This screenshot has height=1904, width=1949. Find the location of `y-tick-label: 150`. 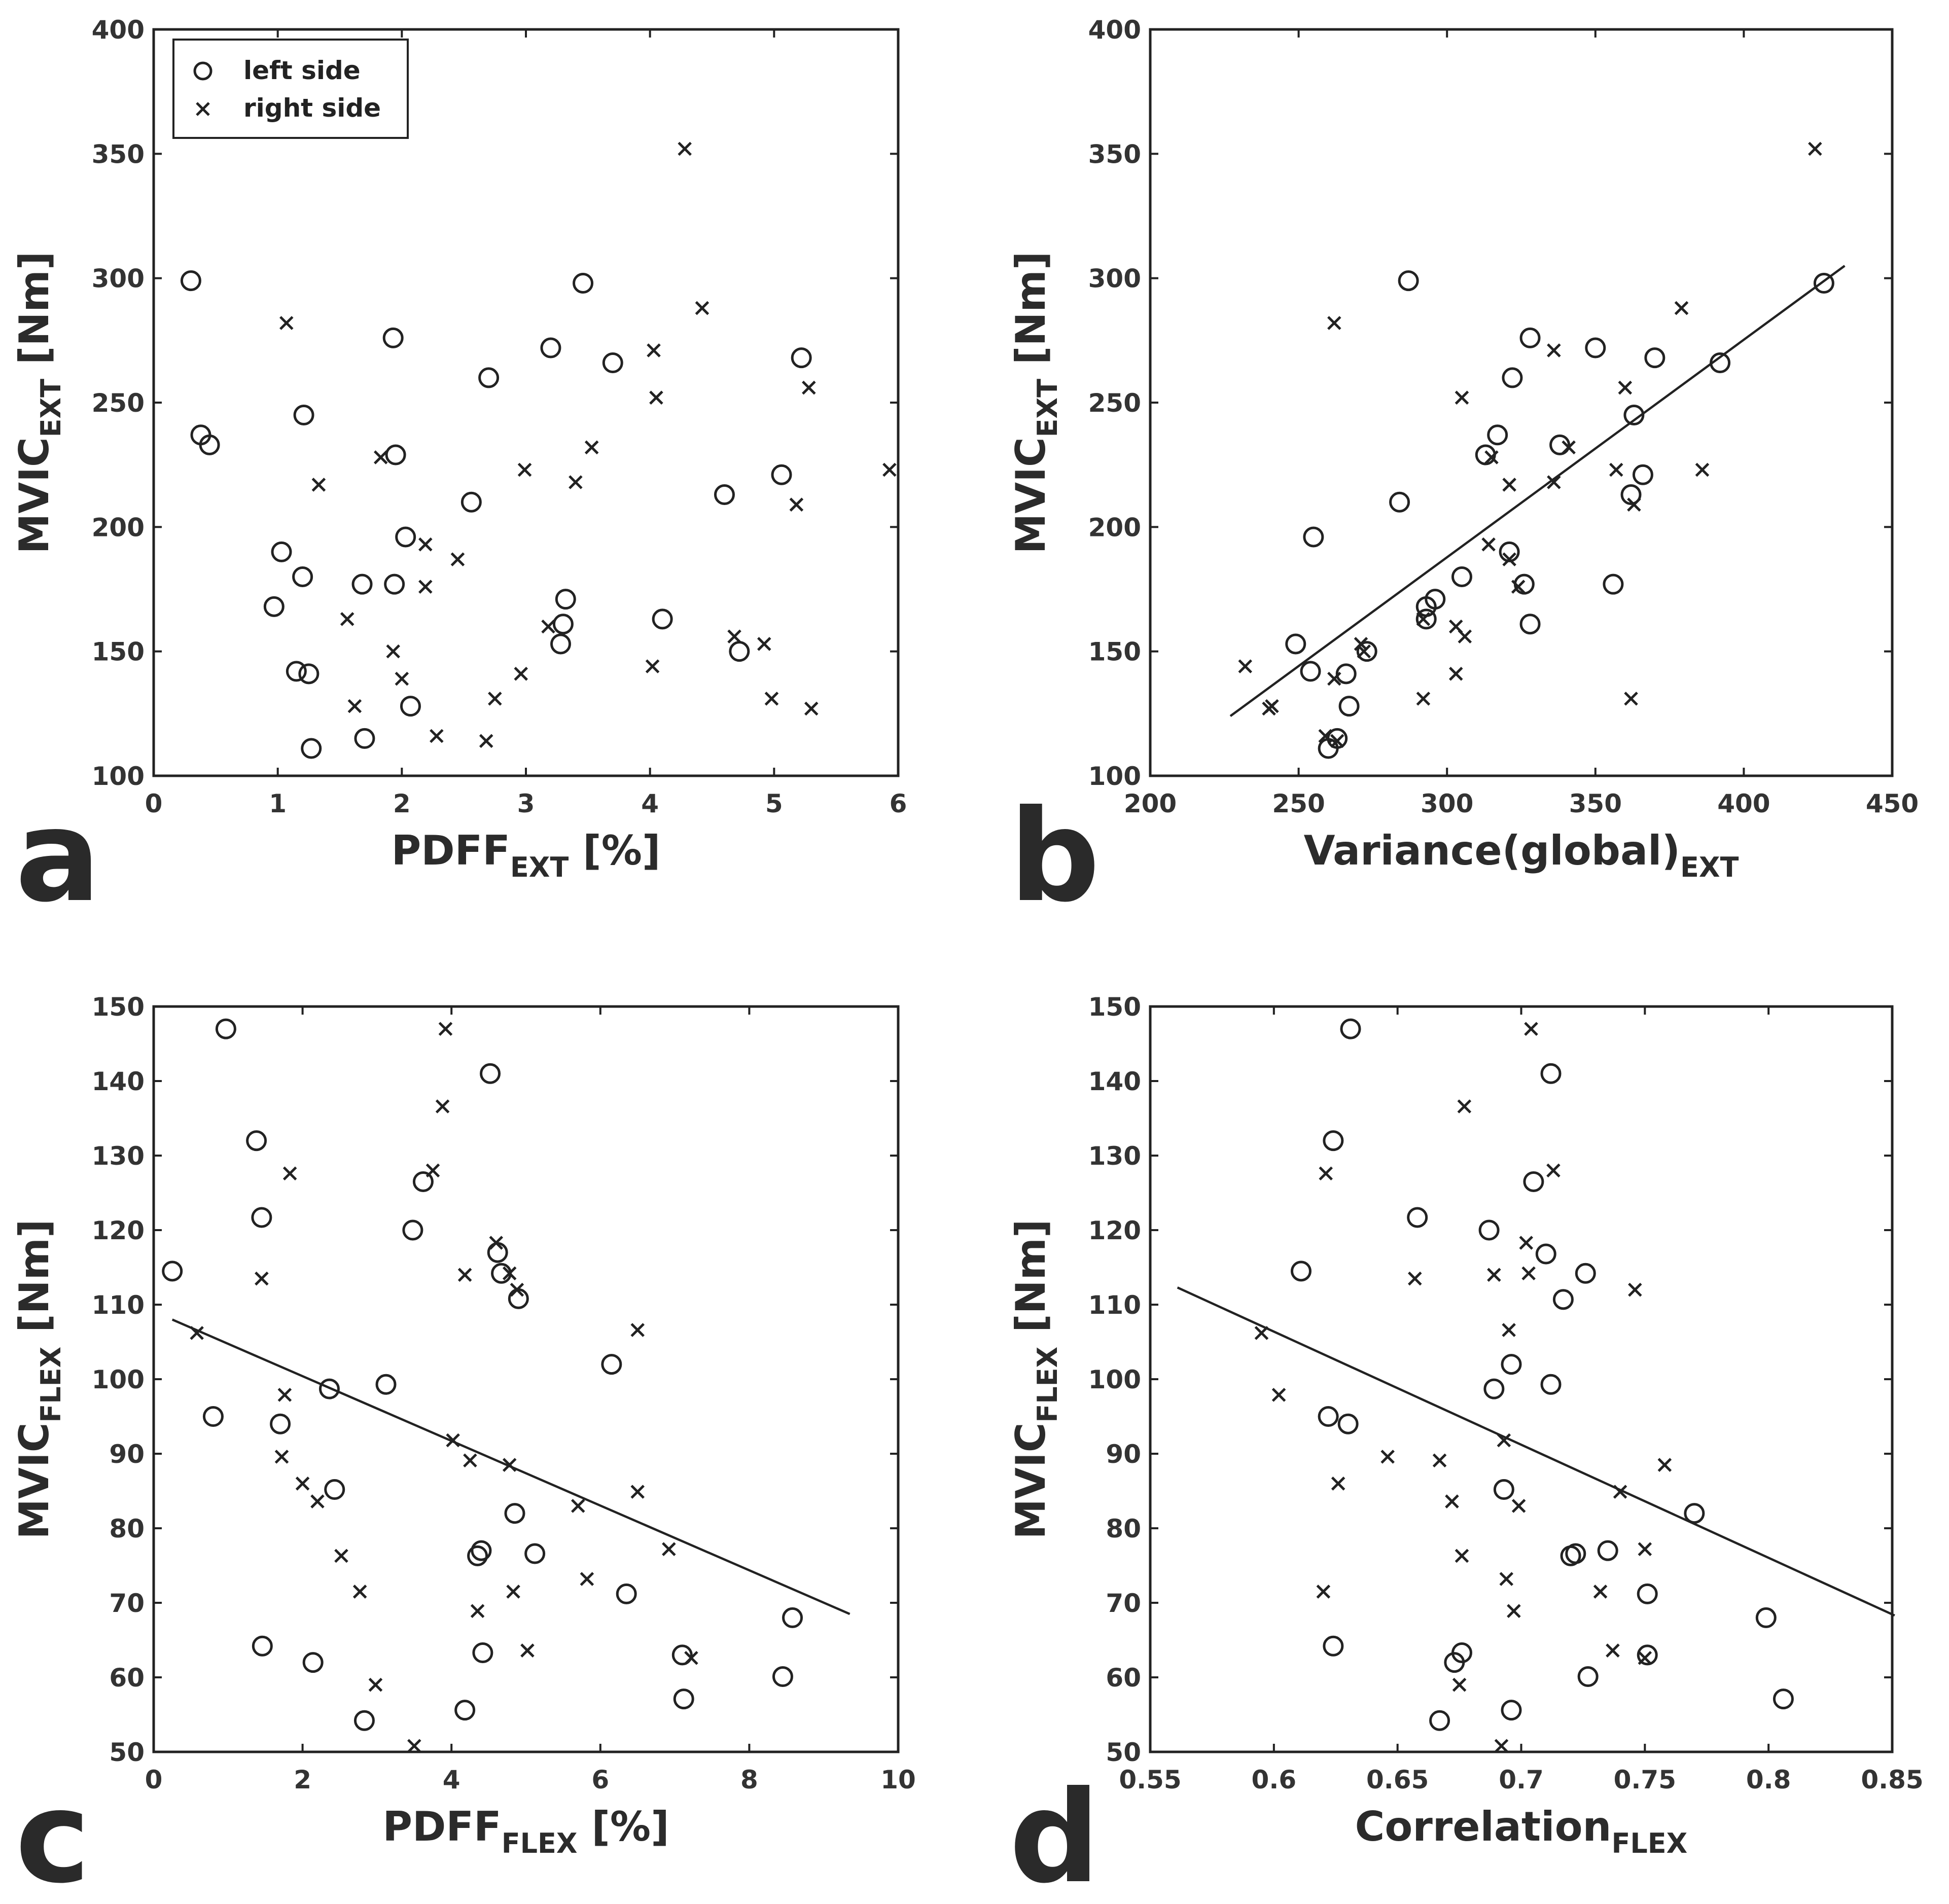

y-tick-label: 150 is located at coordinates (1114, 652).